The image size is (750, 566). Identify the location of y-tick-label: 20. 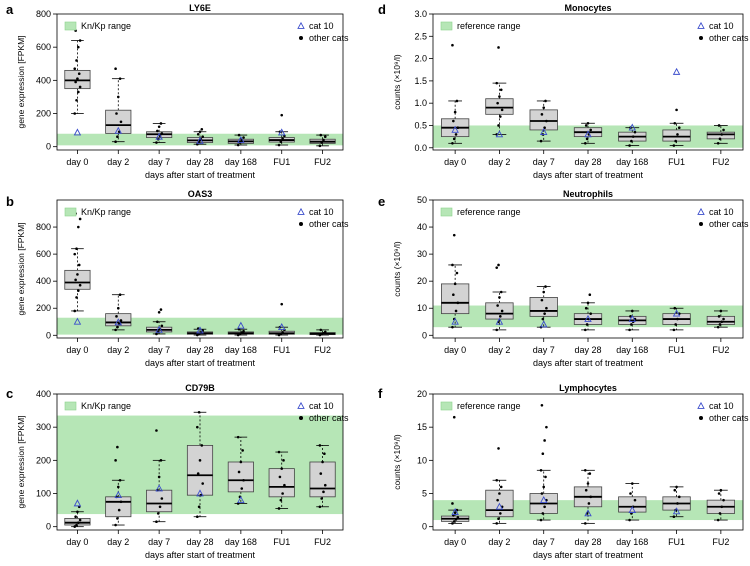
(422, 281).